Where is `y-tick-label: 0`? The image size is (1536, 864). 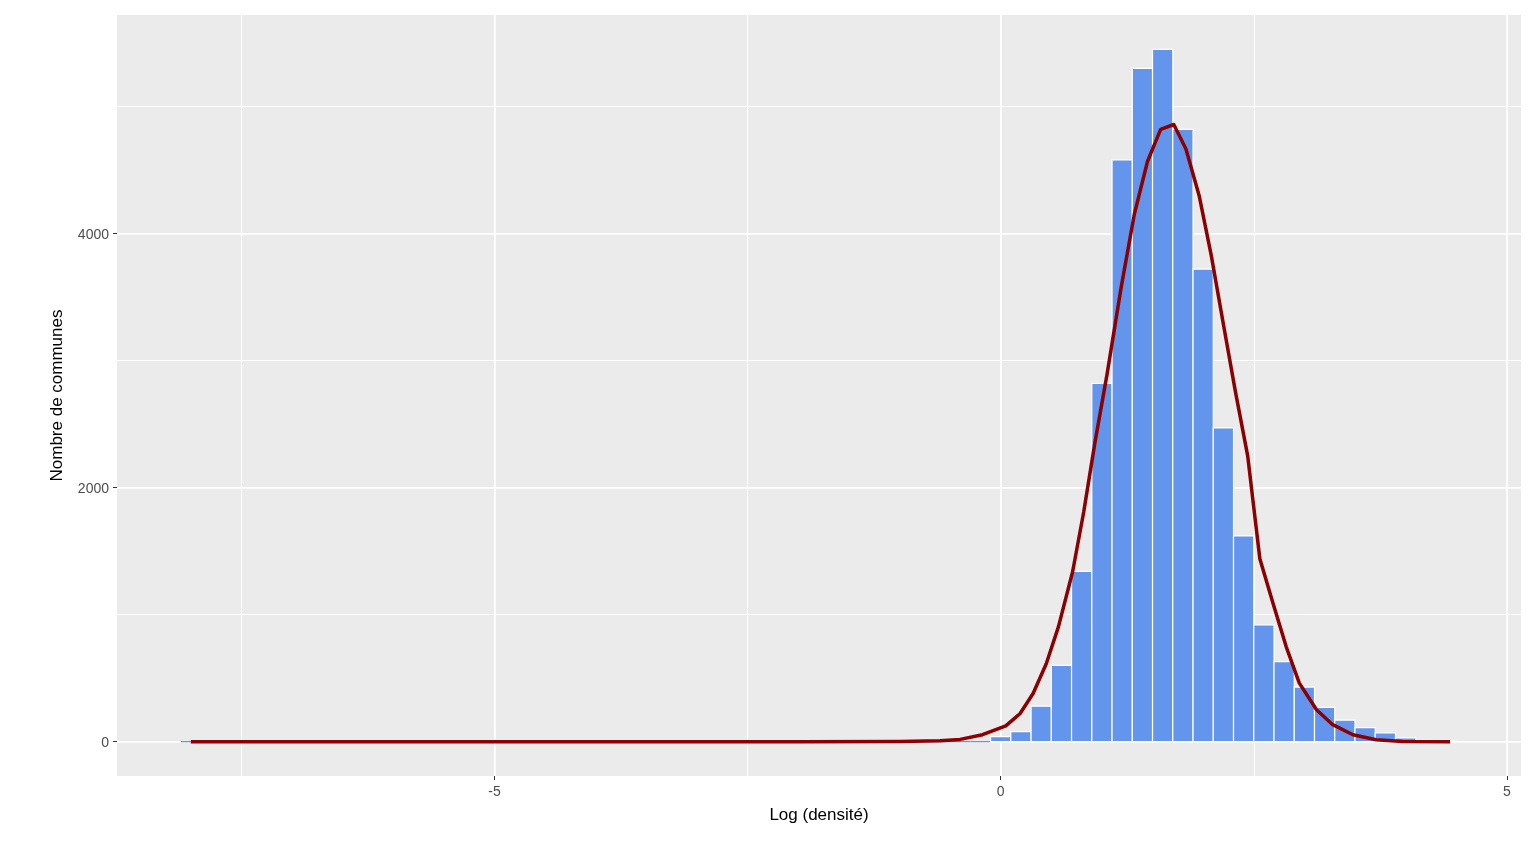 y-tick-label: 0 is located at coordinates (105, 741).